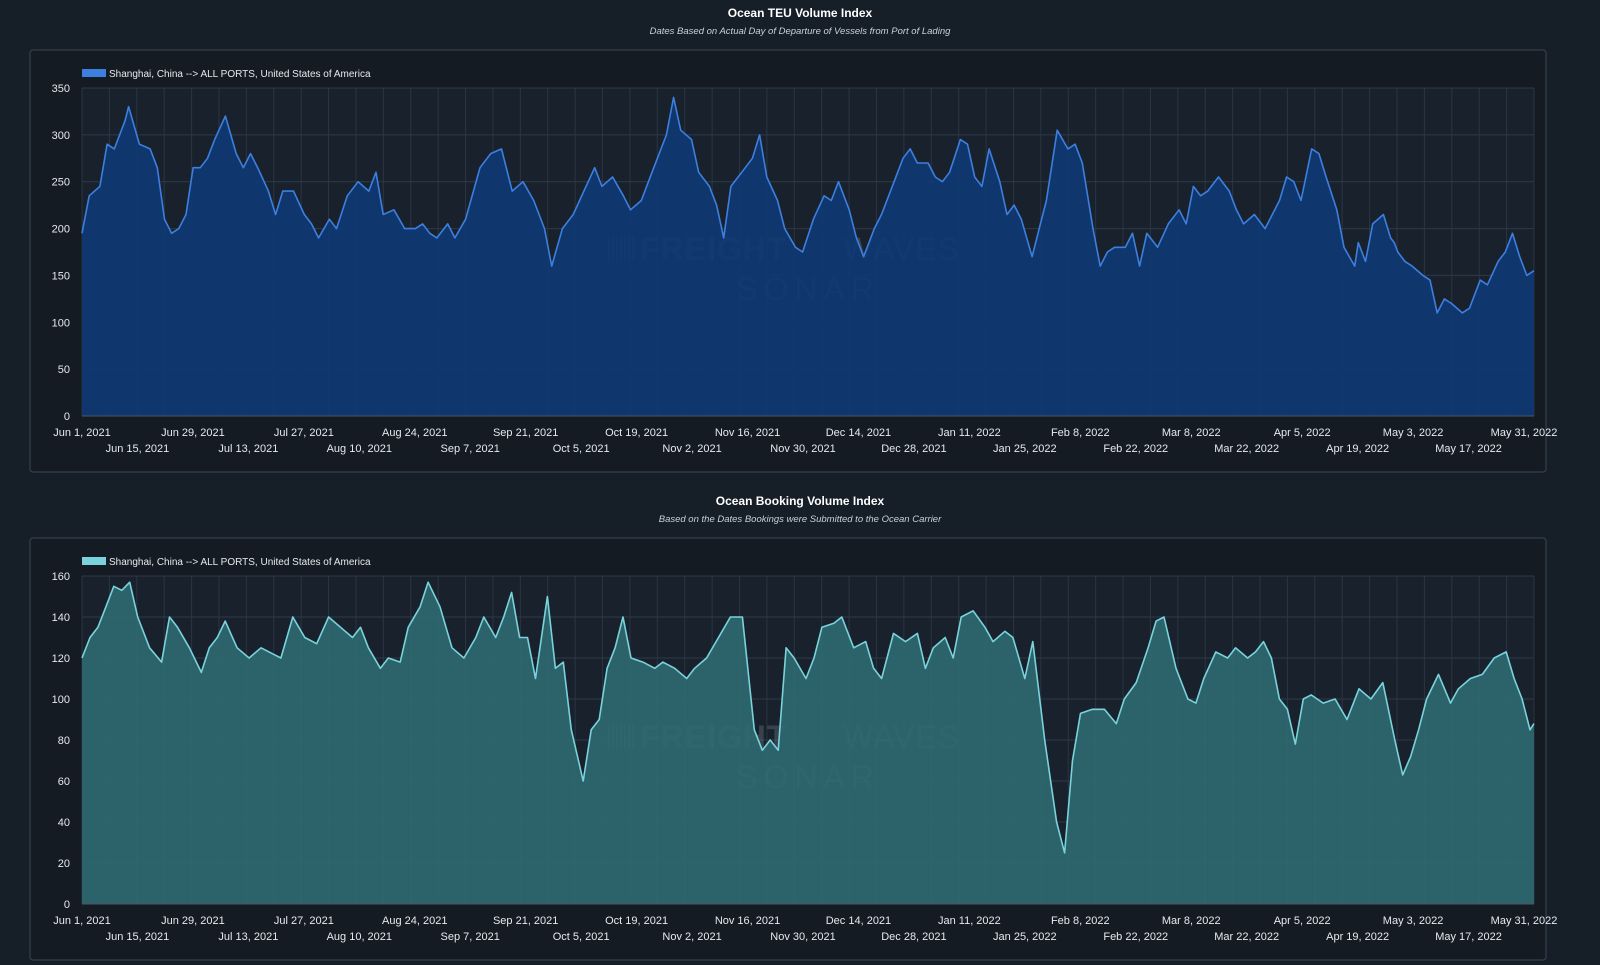  I want to click on booking-legend-swatch, so click(94, 561).